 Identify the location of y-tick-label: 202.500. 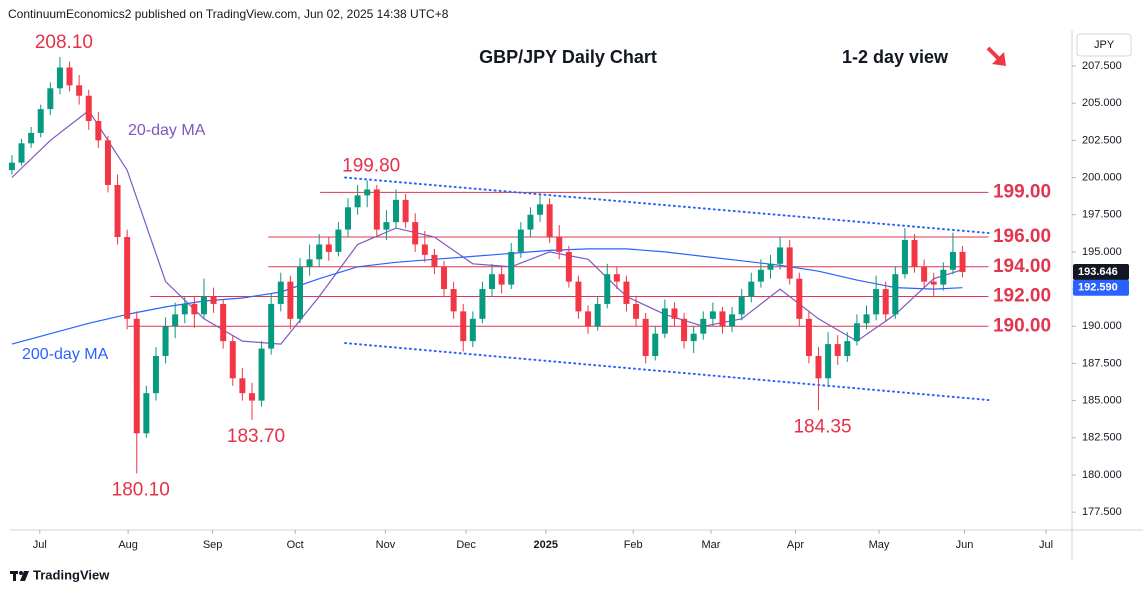
(1102, 140).